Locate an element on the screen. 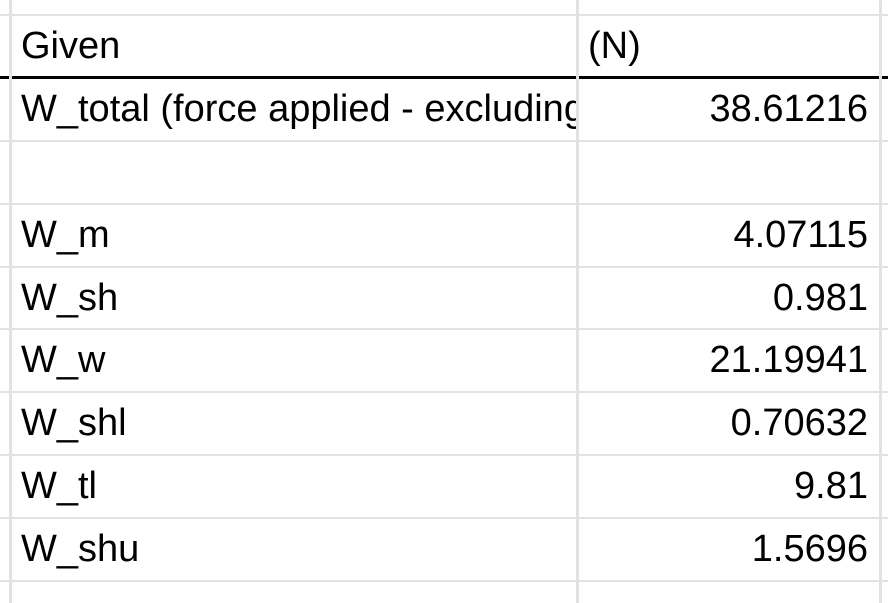 The height and width of the screenshot is (603, 888). table-row: W_shu 1.5696 is located at coordinates (444, 550).